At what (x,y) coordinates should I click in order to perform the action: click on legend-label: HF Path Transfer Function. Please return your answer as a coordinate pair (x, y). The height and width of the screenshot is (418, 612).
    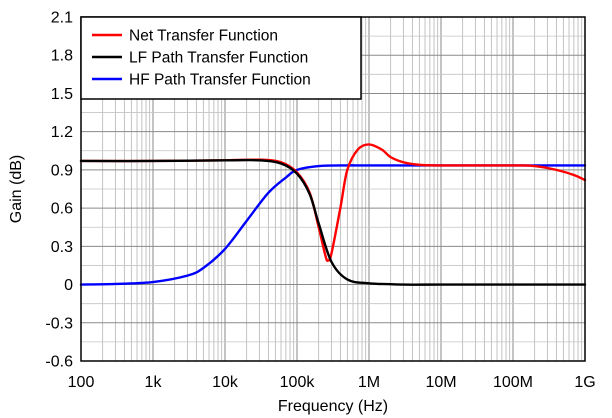
    Looking at the image, I should click on (220, 80).